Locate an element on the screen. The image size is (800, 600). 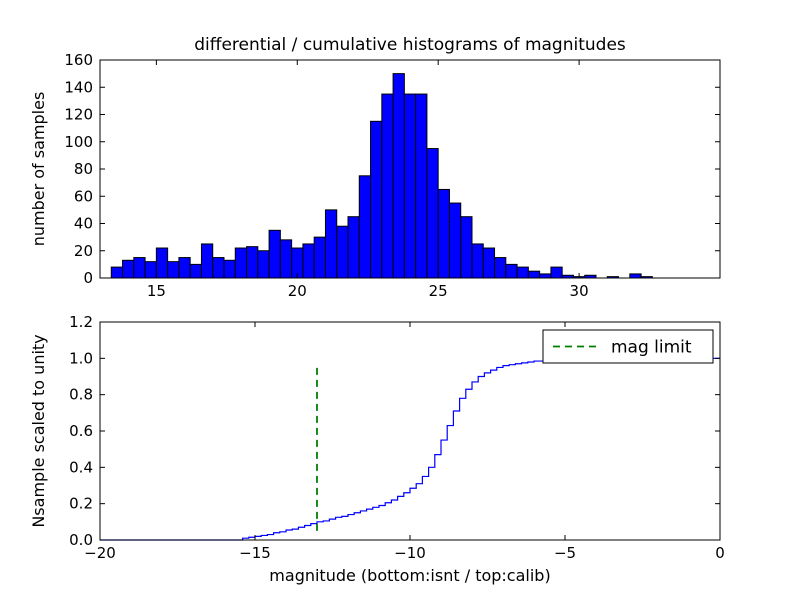
y-tick-label: 60 is located at coordinates (83, 196).